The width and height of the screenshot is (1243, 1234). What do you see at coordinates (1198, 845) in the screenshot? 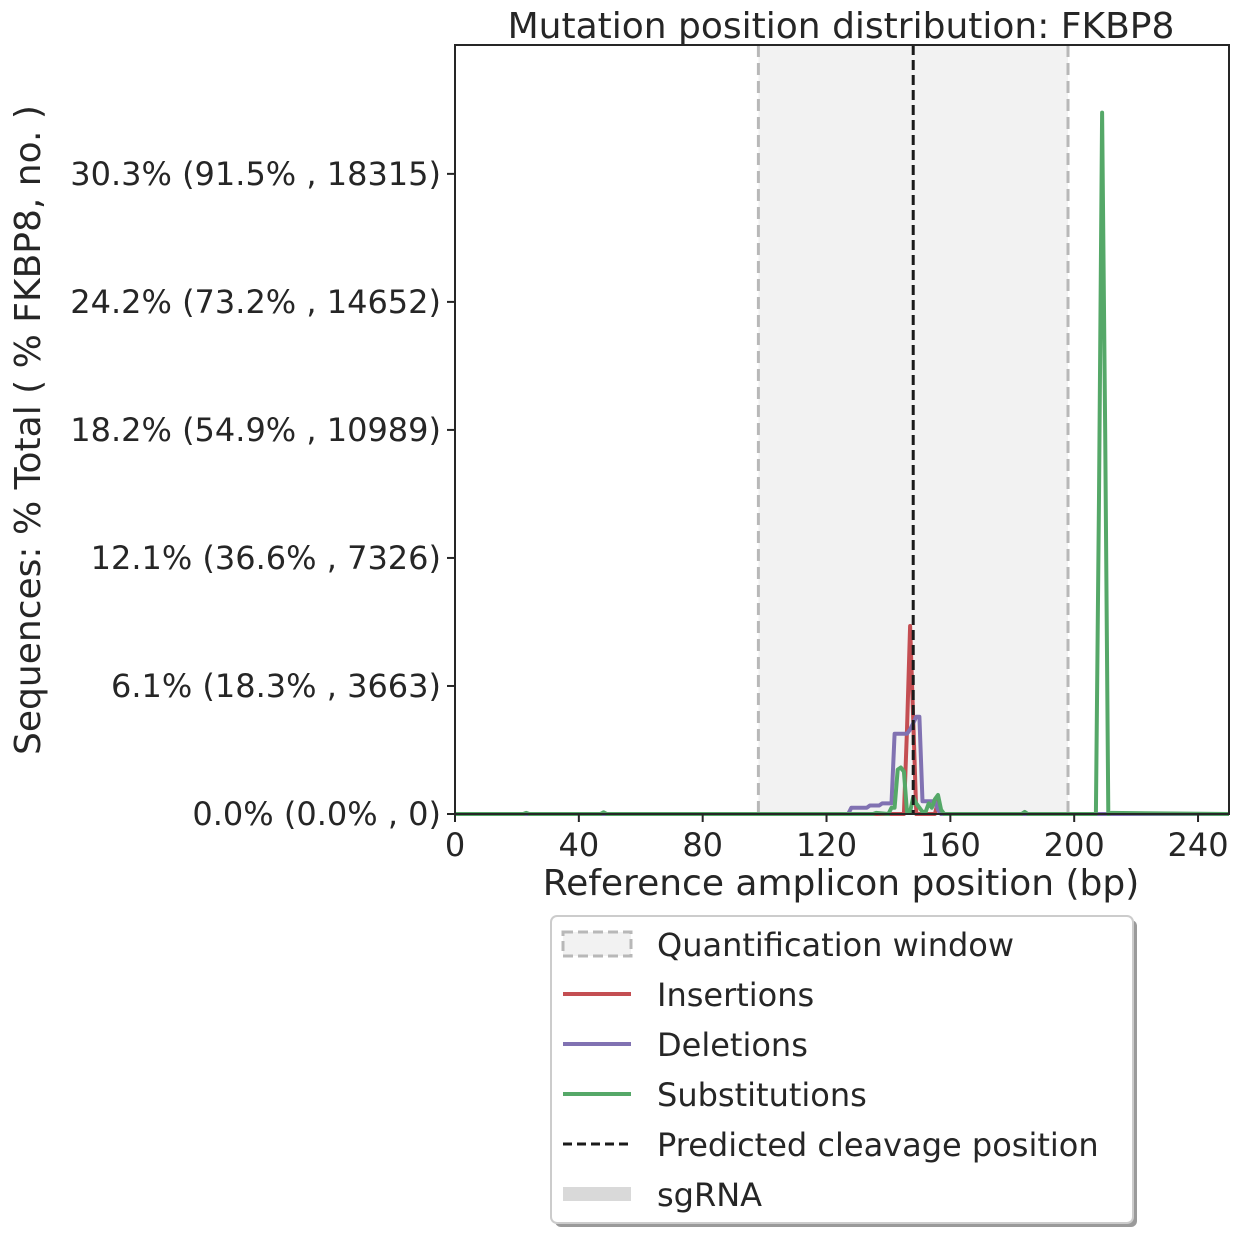
I see `x-tick-label: 240` at bounding box center [1198, 845].